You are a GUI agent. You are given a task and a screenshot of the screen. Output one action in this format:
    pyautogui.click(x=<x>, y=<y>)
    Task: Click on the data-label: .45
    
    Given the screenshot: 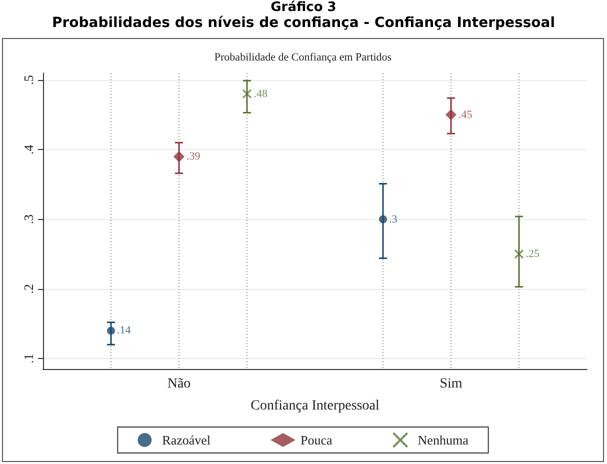 What is the action you would take?
    pyautogui.click(x=465, y=114)
    